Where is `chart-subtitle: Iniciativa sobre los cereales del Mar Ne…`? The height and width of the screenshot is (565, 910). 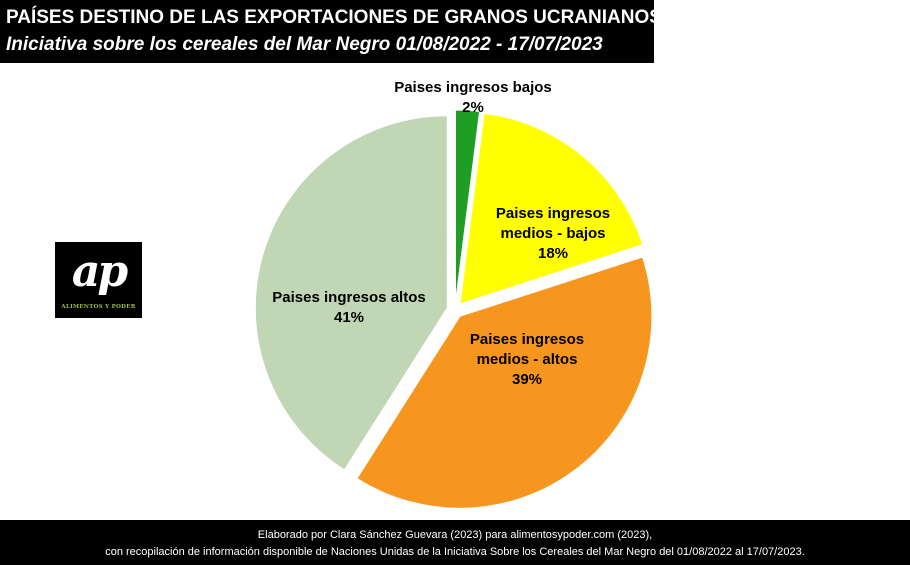
chart-subtitle: Iniciativa sobre los cereales del Mar Ne… is located at coordinates (304, 44).